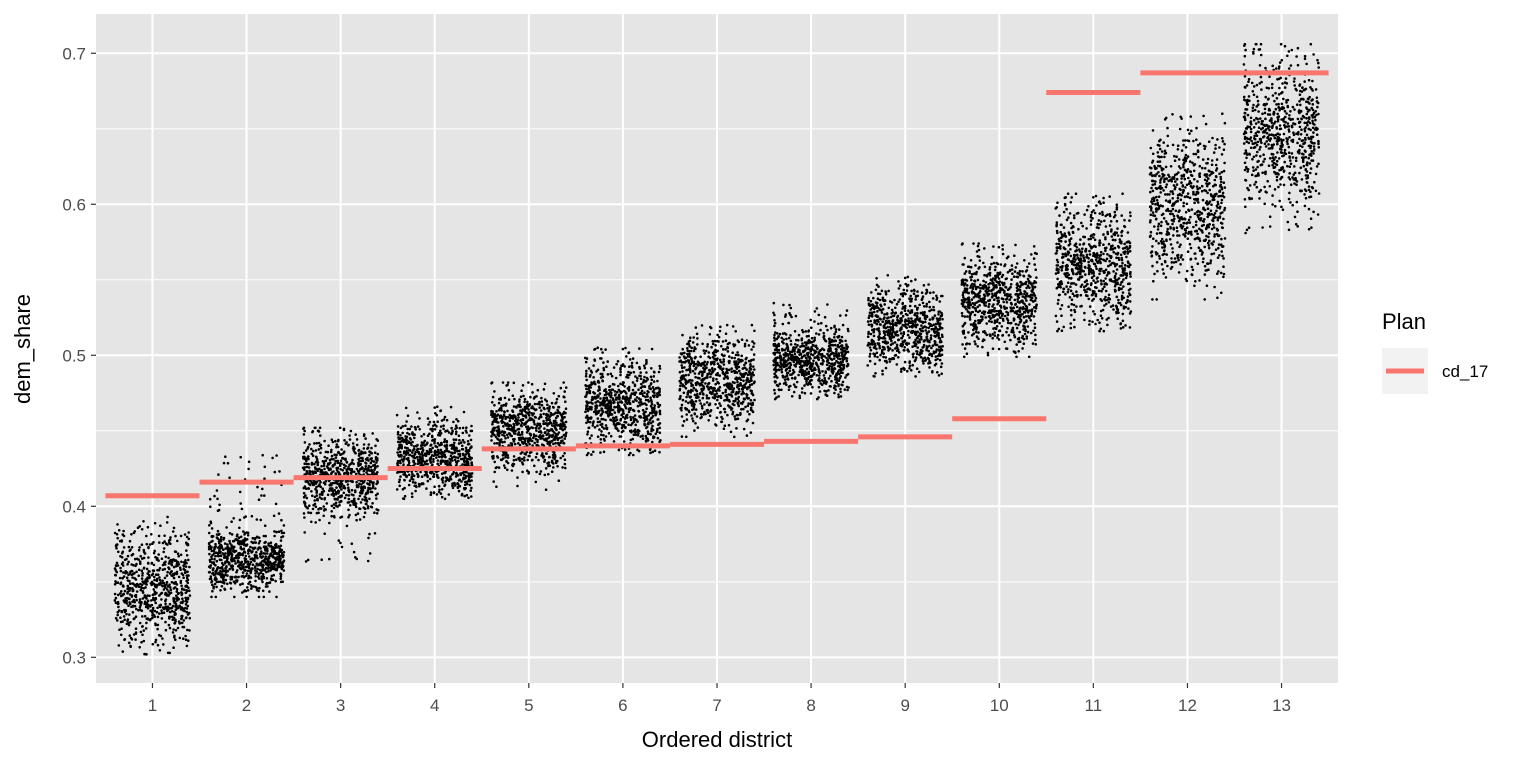 Image resolution: width=1536 pixels, height=768 pixels. I want to click on x-axis-title: Ordered district, so click(717, 739).